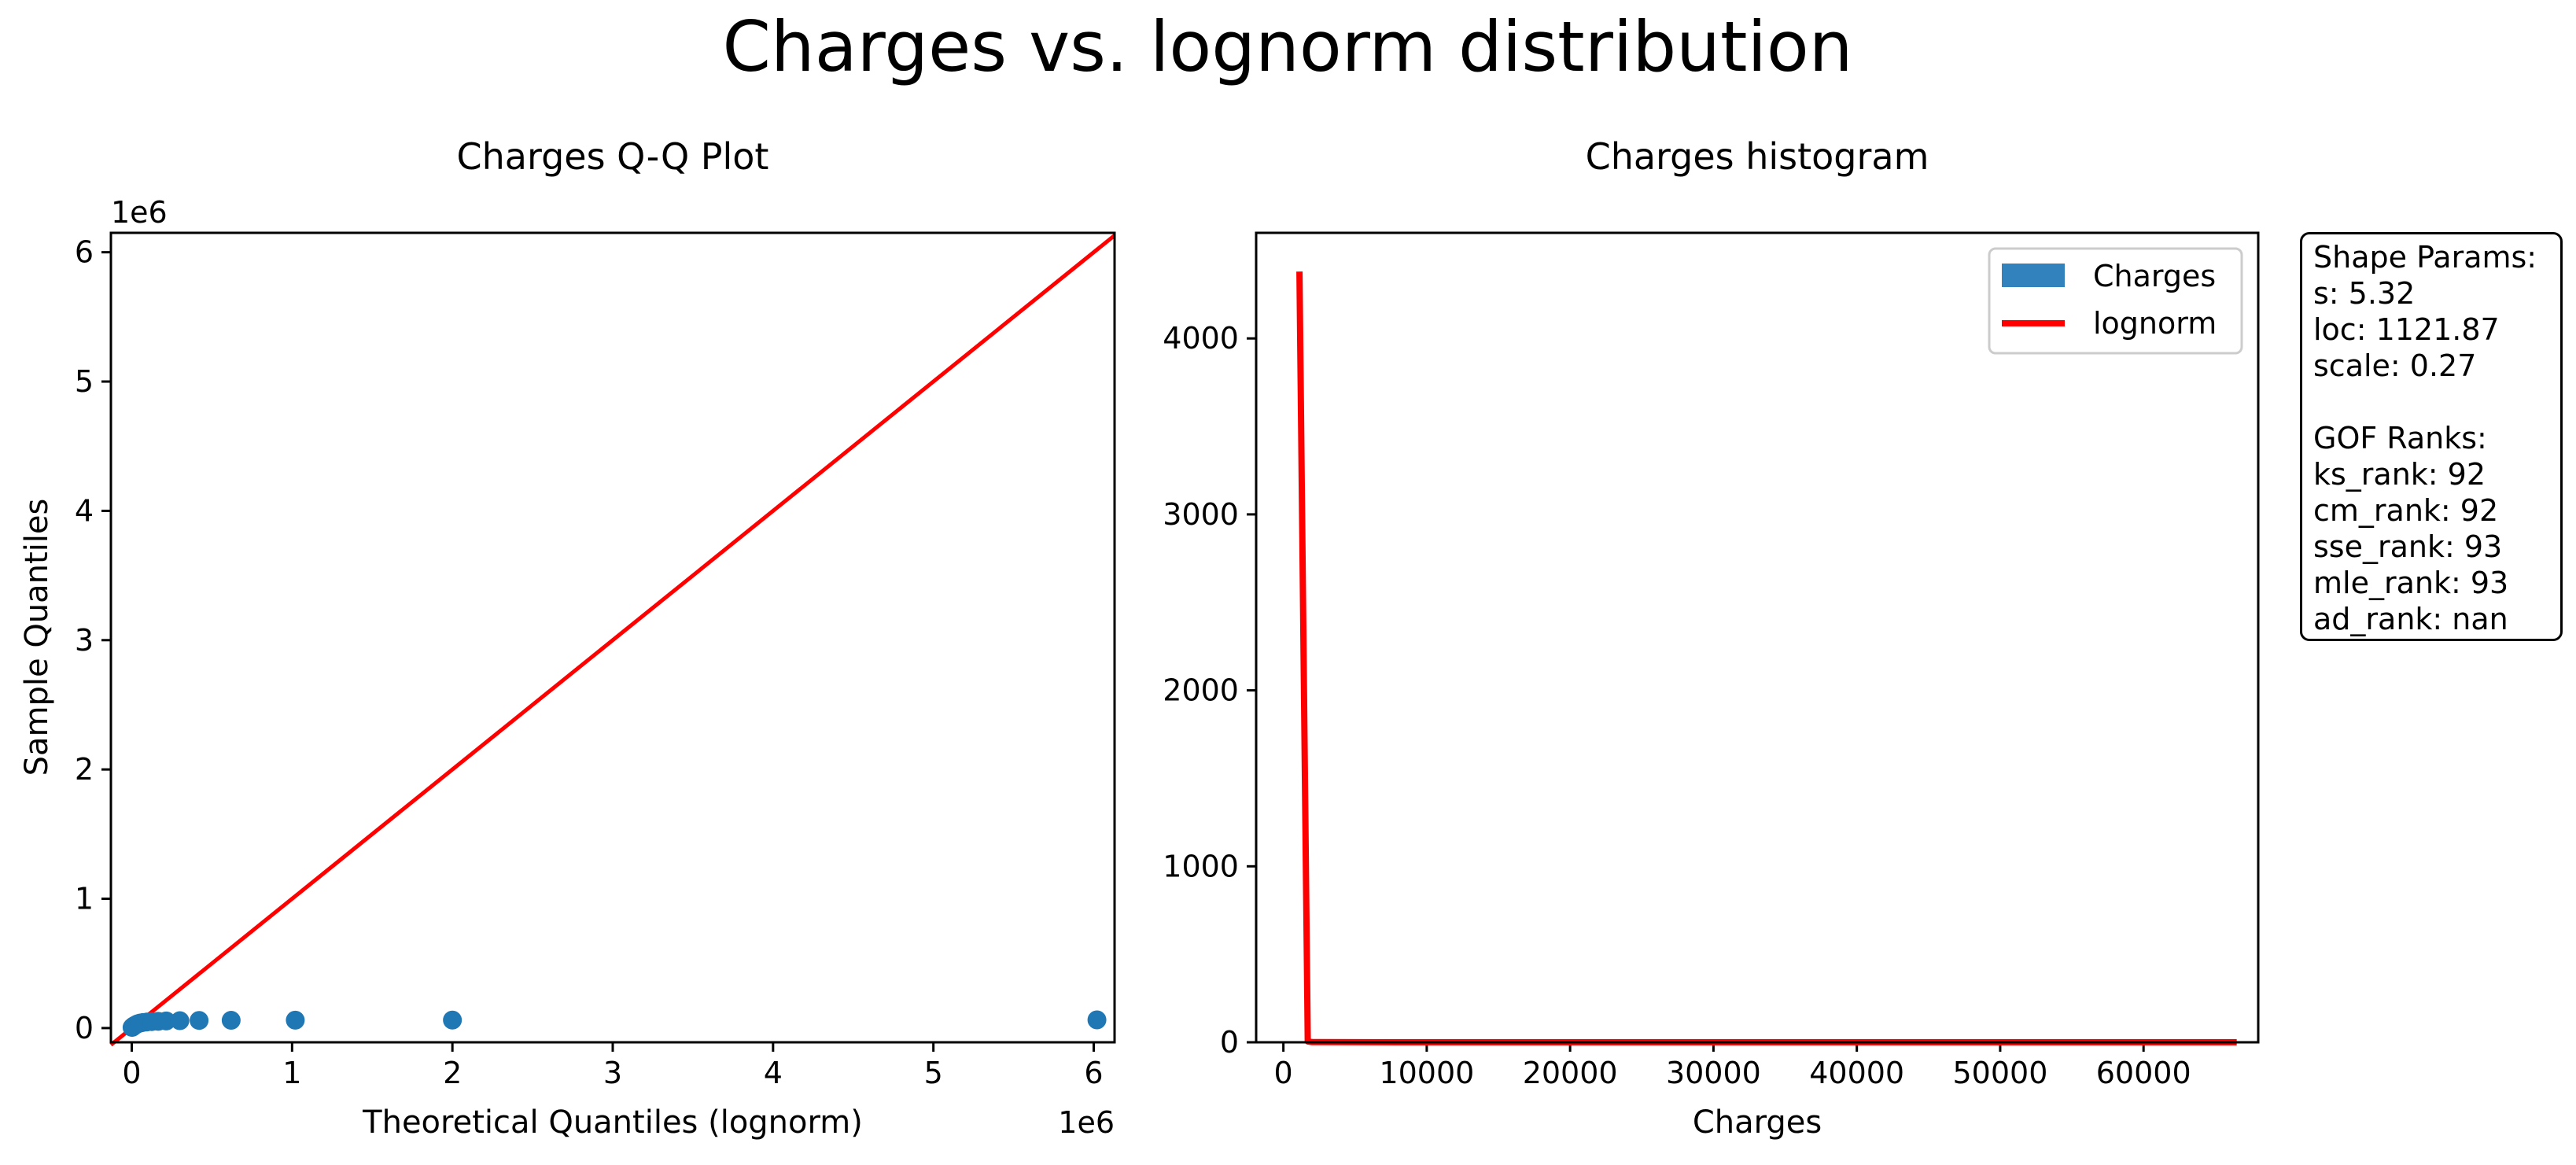 The width and height of the screenshot is (2576, 1165). Describe the element at coordinates (2395, 365) in the screenshot. I see `param-scale: scale: 0.27` at that location.